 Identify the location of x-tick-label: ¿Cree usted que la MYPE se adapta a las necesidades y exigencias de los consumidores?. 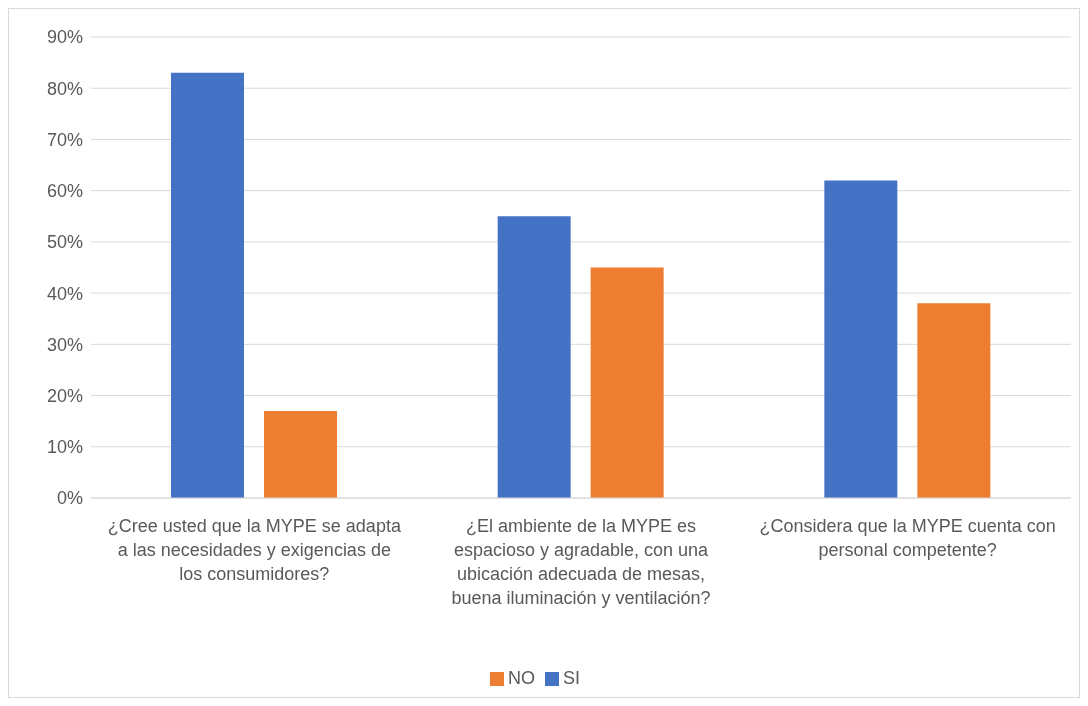
(254, 550).